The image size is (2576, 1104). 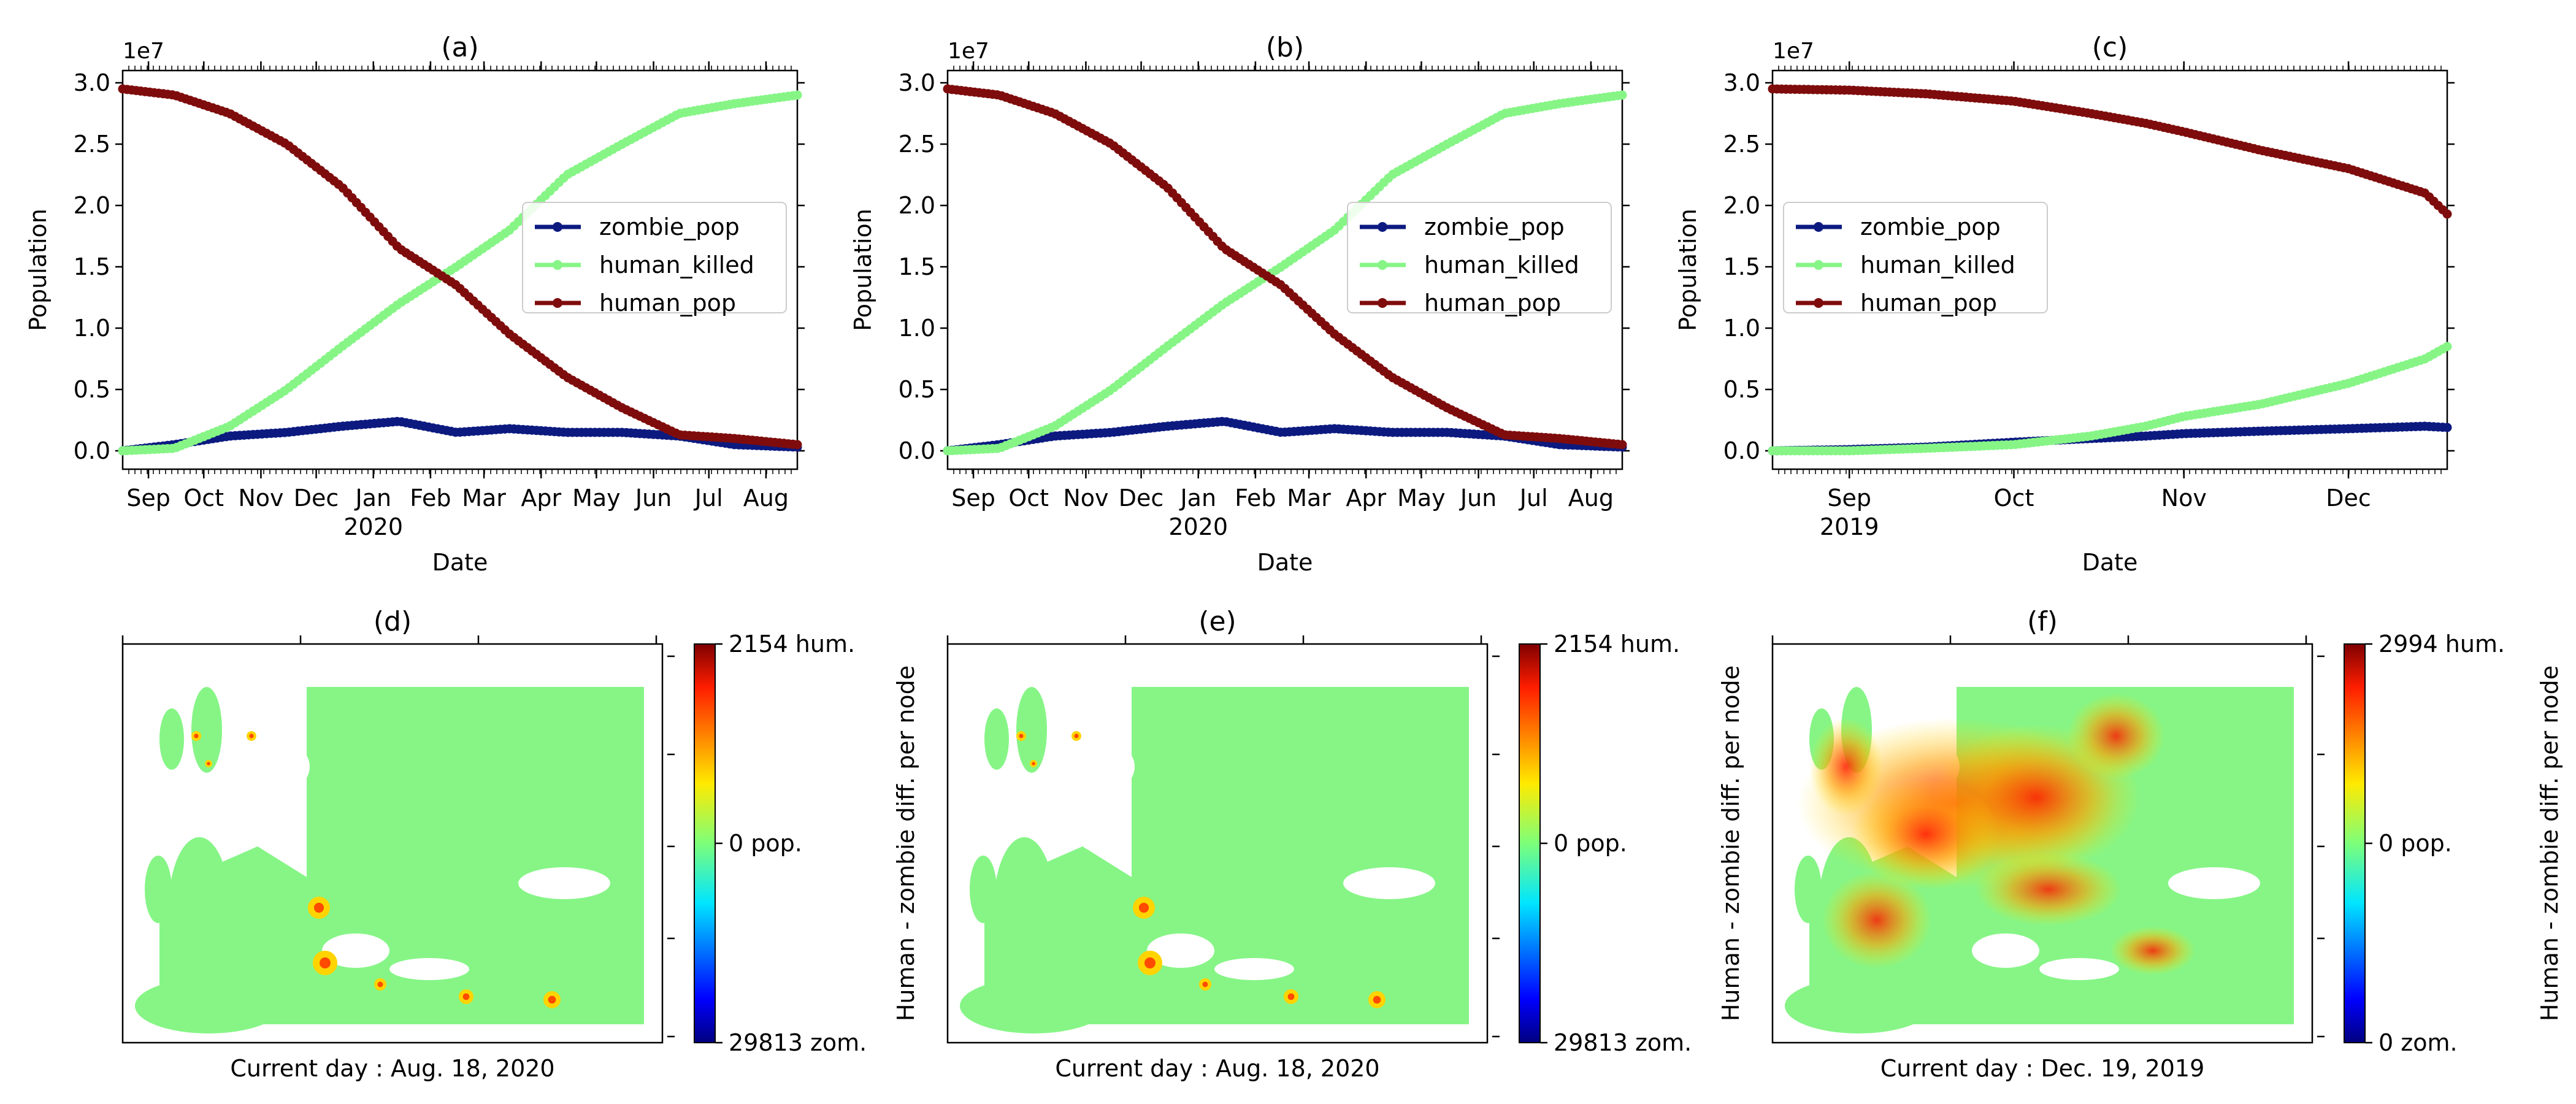 What do you see at coordinates (1197, 498) in the screenshot?
I see `x-tick-label: Jan` at bounding box center [1197, 498].